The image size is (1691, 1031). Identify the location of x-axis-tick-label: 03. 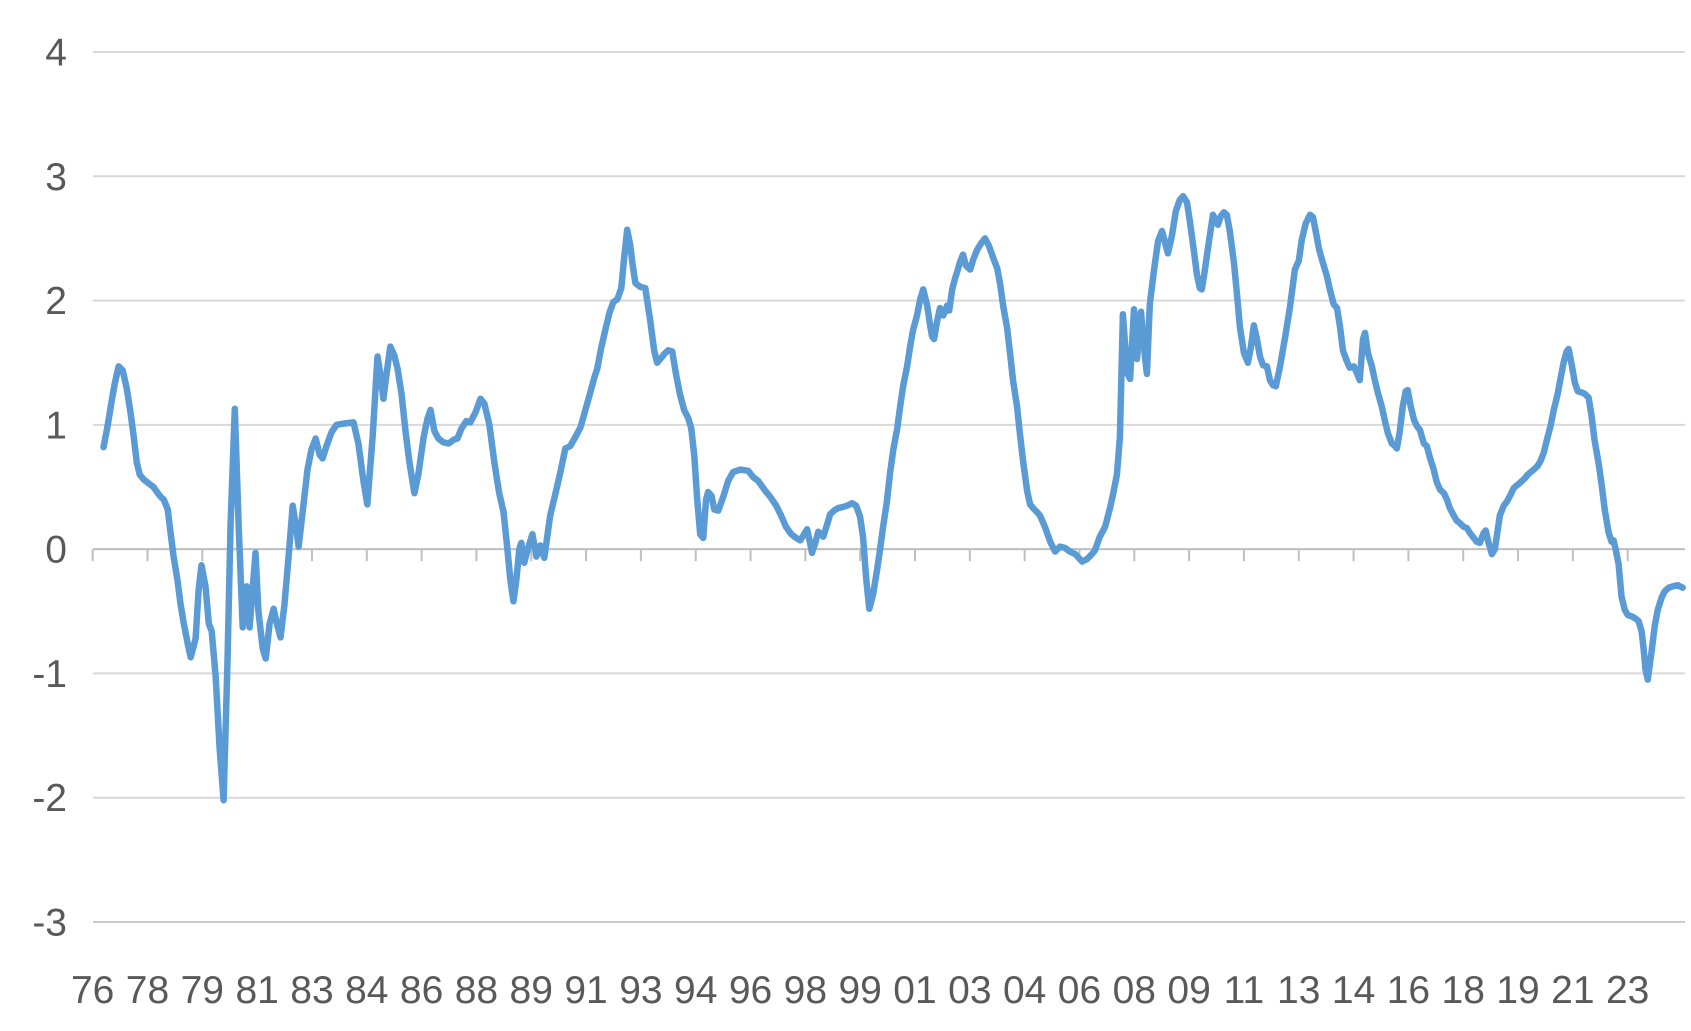
(969, 990).